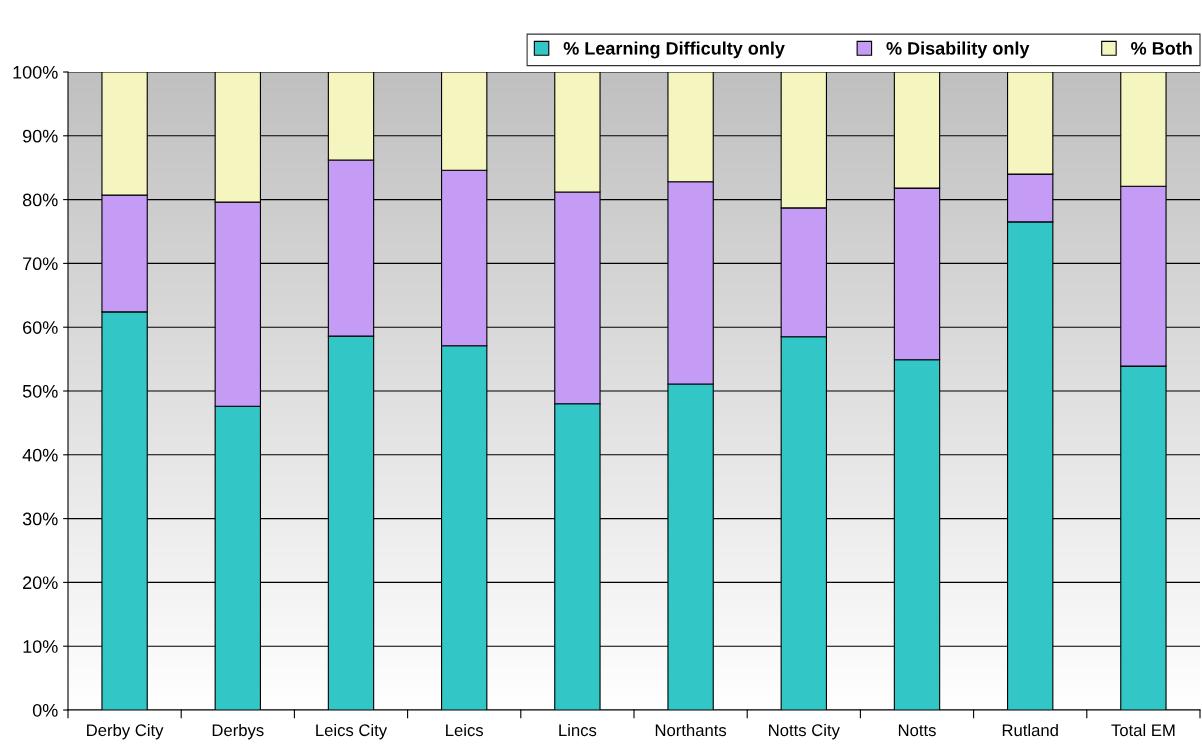  I want to click on legend-label: % Both, so click(1161, 48).